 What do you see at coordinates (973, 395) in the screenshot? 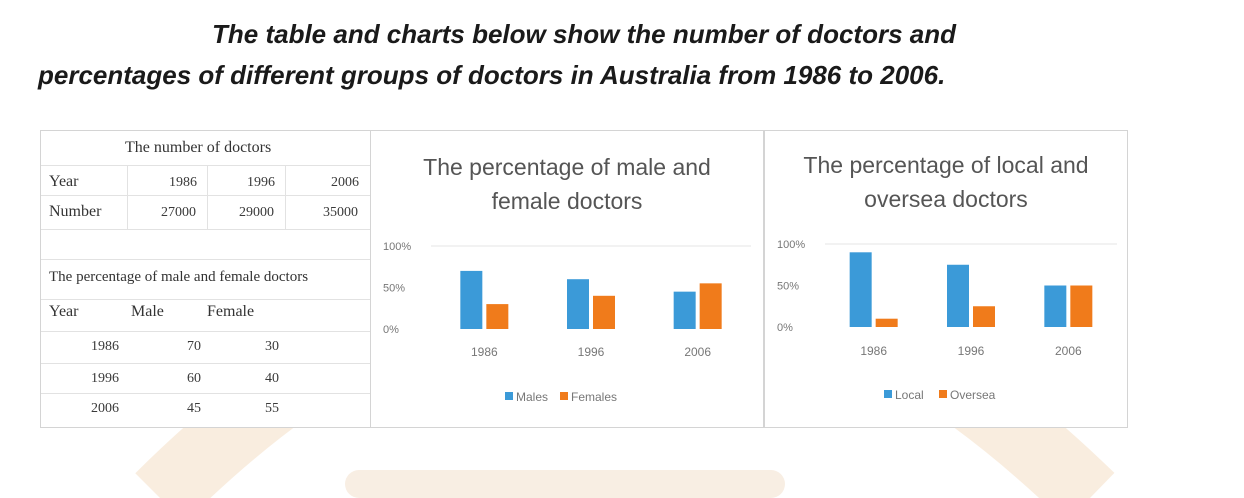
I see `legend-label: Oversea` at bounding box center [973, 395].